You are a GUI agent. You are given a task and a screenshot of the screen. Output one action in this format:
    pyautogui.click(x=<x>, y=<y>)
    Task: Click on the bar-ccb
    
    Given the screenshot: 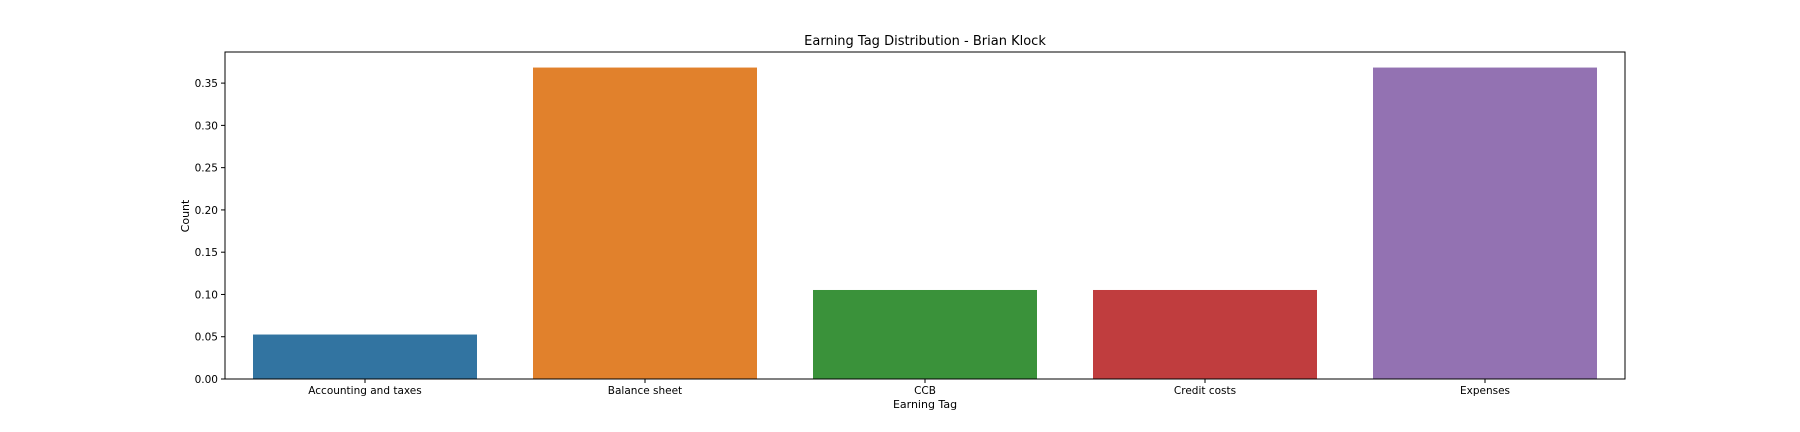 What is the action you would take?
    pyautogui.click(x=925, y=334)
    